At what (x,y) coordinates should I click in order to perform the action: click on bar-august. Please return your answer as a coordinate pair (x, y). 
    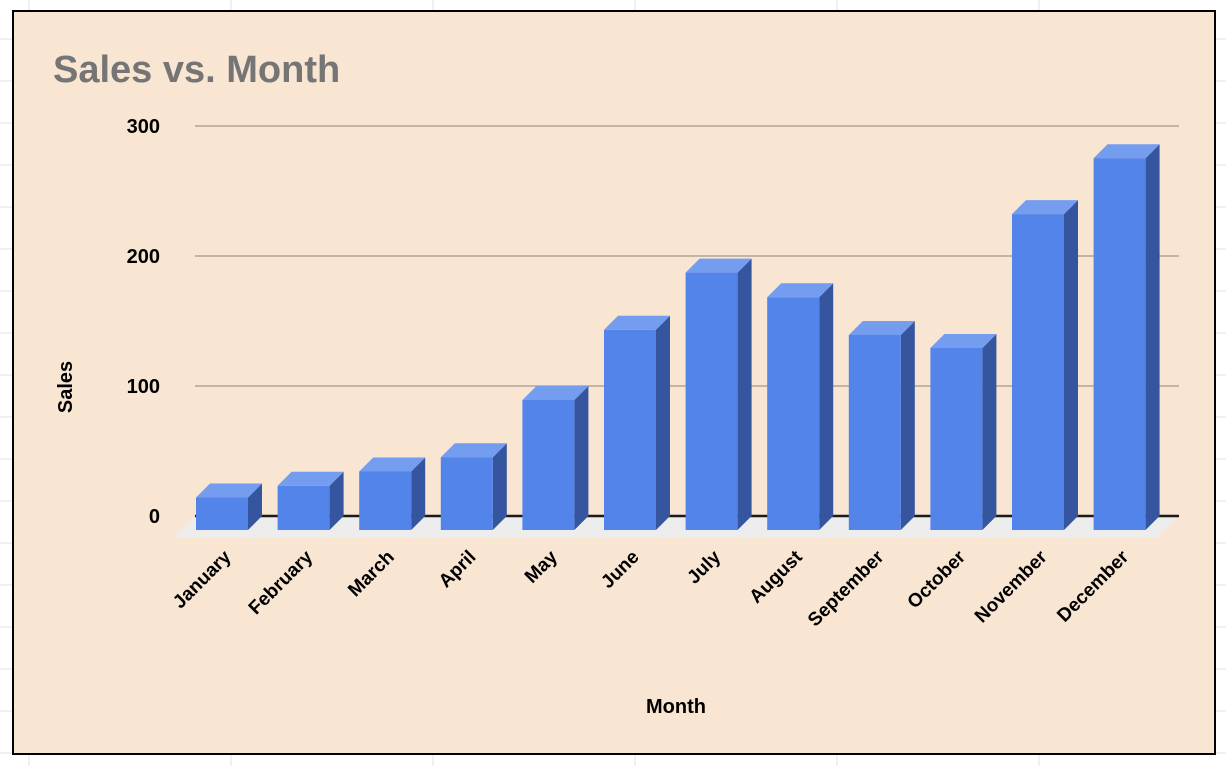
    Looking at the image, I should click on (800, 406).